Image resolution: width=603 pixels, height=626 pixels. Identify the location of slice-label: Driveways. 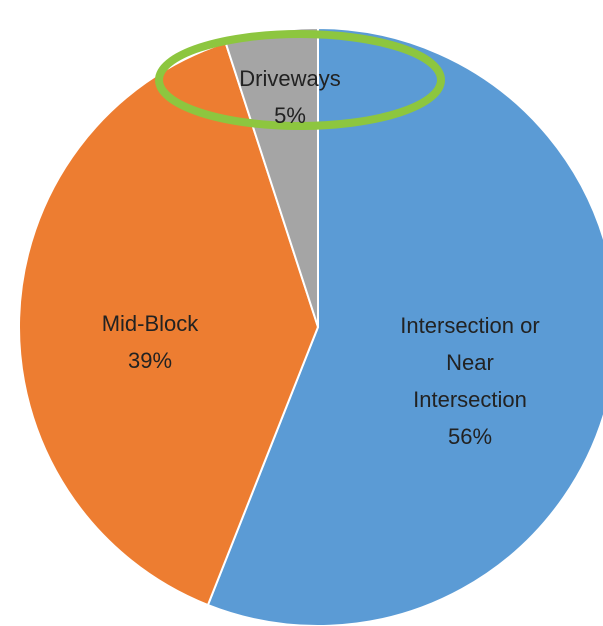
(290, 78).